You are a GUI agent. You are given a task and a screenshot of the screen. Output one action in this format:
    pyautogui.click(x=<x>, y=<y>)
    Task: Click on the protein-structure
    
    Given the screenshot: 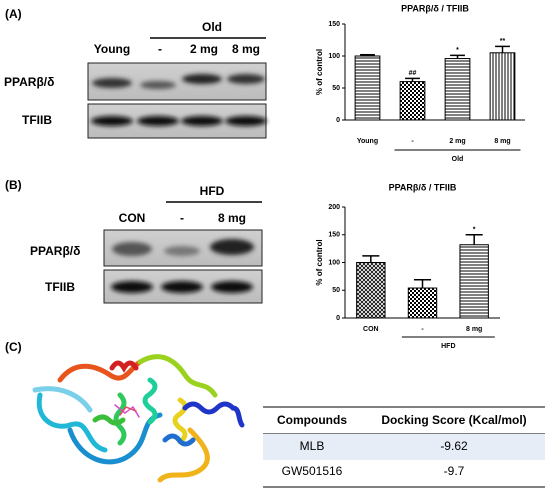 What is the action you would take?
    pyautogui.click(x=138, y=418)
    